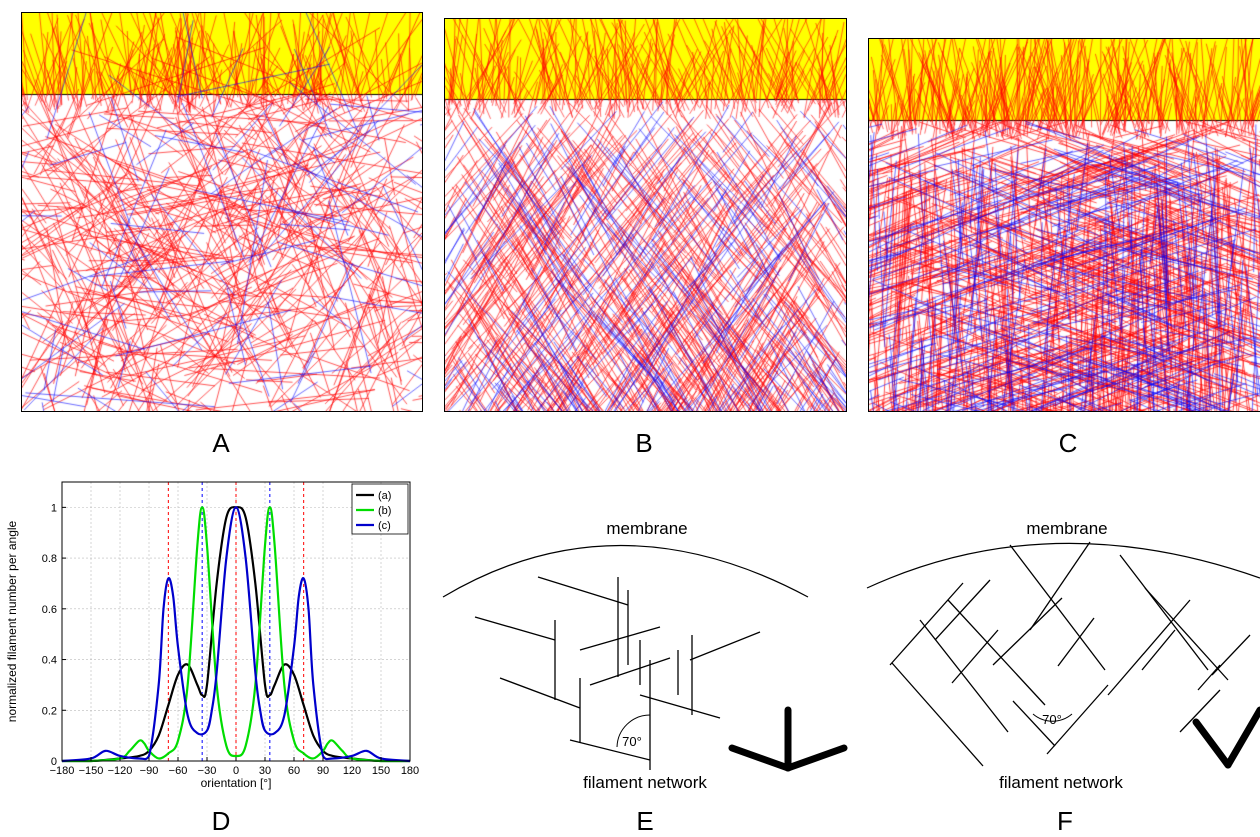 This screenshot has height=837, width=1260. Describe the element at coordinates (54, 635) in the screenshot. I see `y-tick-labels: 0 0.2 0.4 0.6 0.8 1` at that location.